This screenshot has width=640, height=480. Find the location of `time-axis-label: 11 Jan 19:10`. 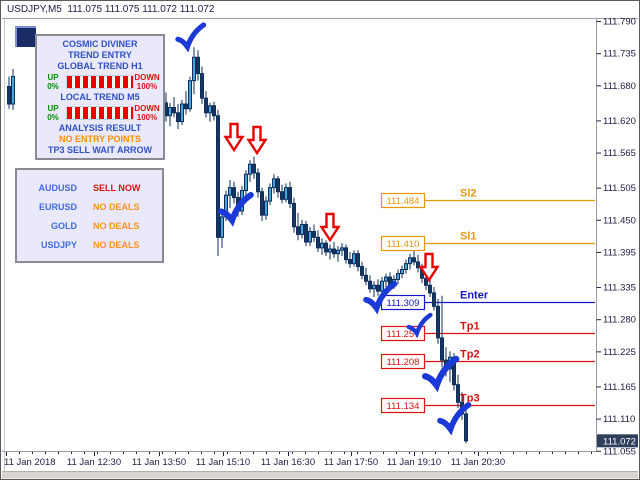

time-axis-label: 11 Jan 19:10 is located at coordinates (414, 462).